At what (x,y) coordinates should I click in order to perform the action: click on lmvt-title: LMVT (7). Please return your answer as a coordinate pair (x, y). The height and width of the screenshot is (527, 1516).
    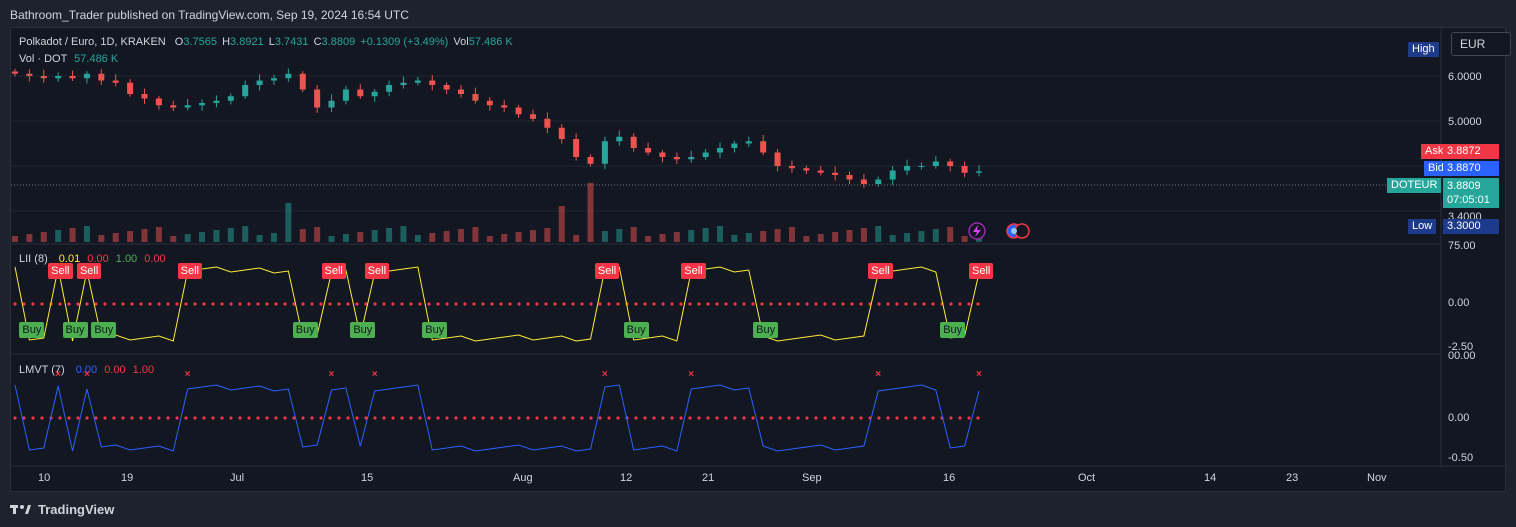
    Looking at the image, I should click on (42, 370).